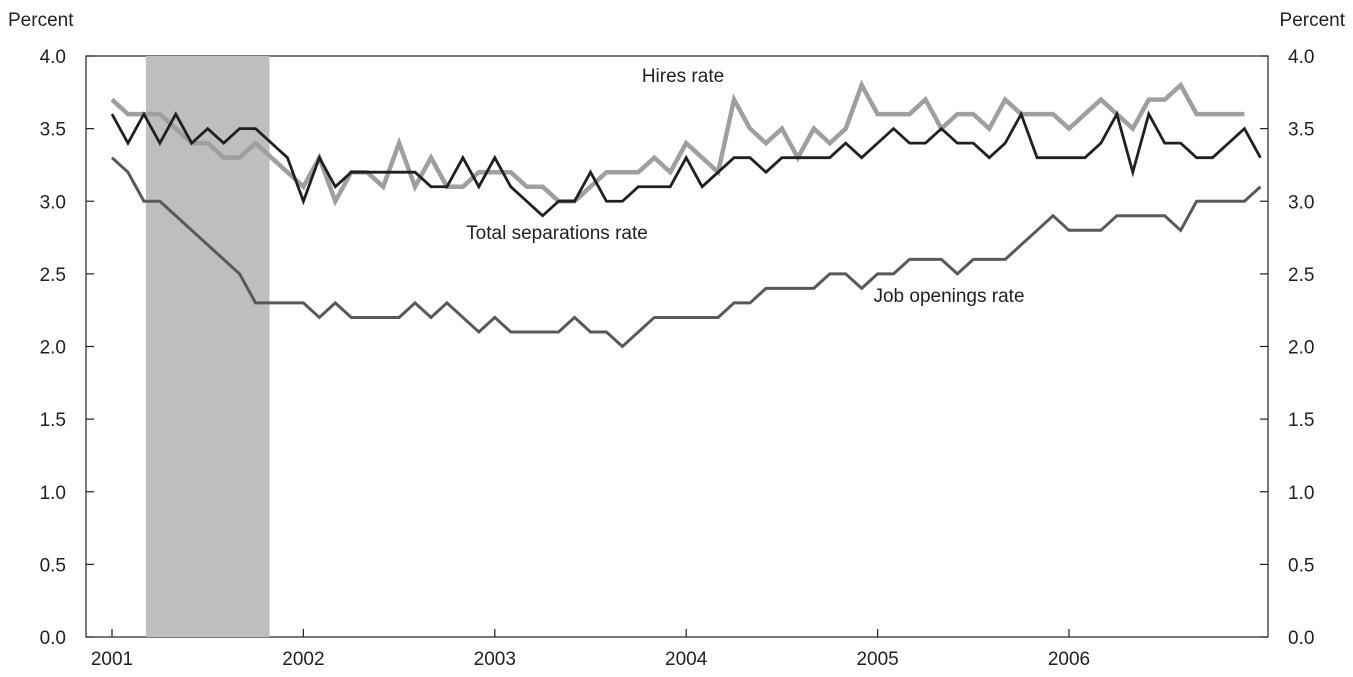  I want to click on y-tick-label-left: 2.5, so click(53, 275).